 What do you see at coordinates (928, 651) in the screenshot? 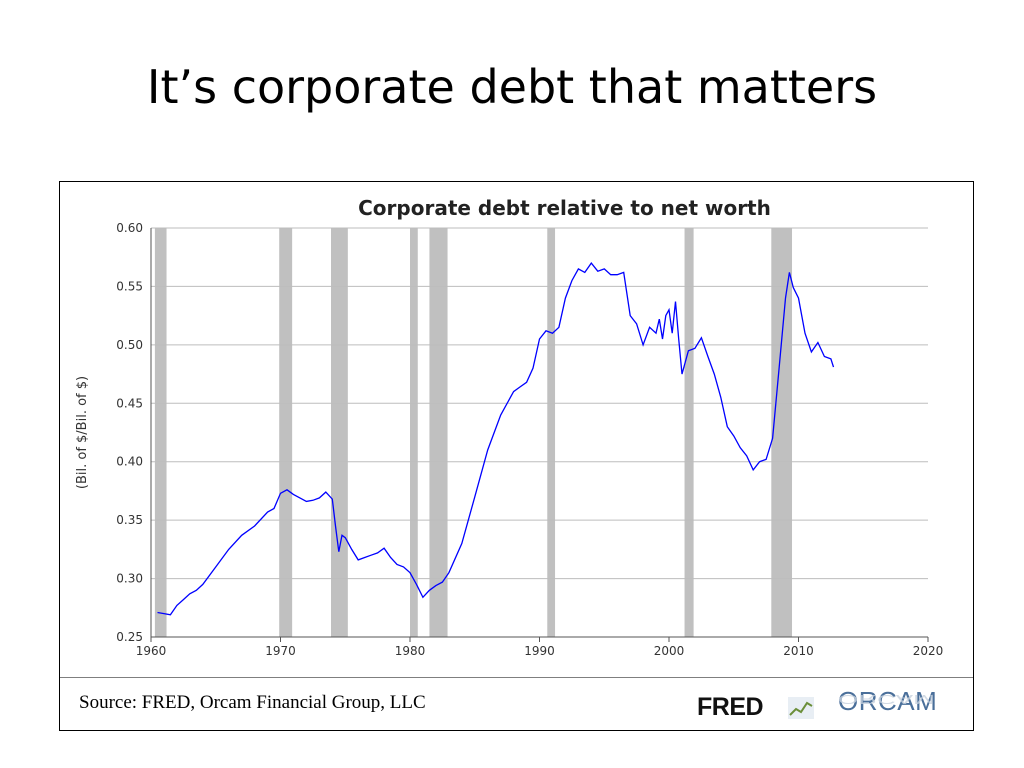
I see `x-tick-label: 2020` at bounding box center [928, 651].